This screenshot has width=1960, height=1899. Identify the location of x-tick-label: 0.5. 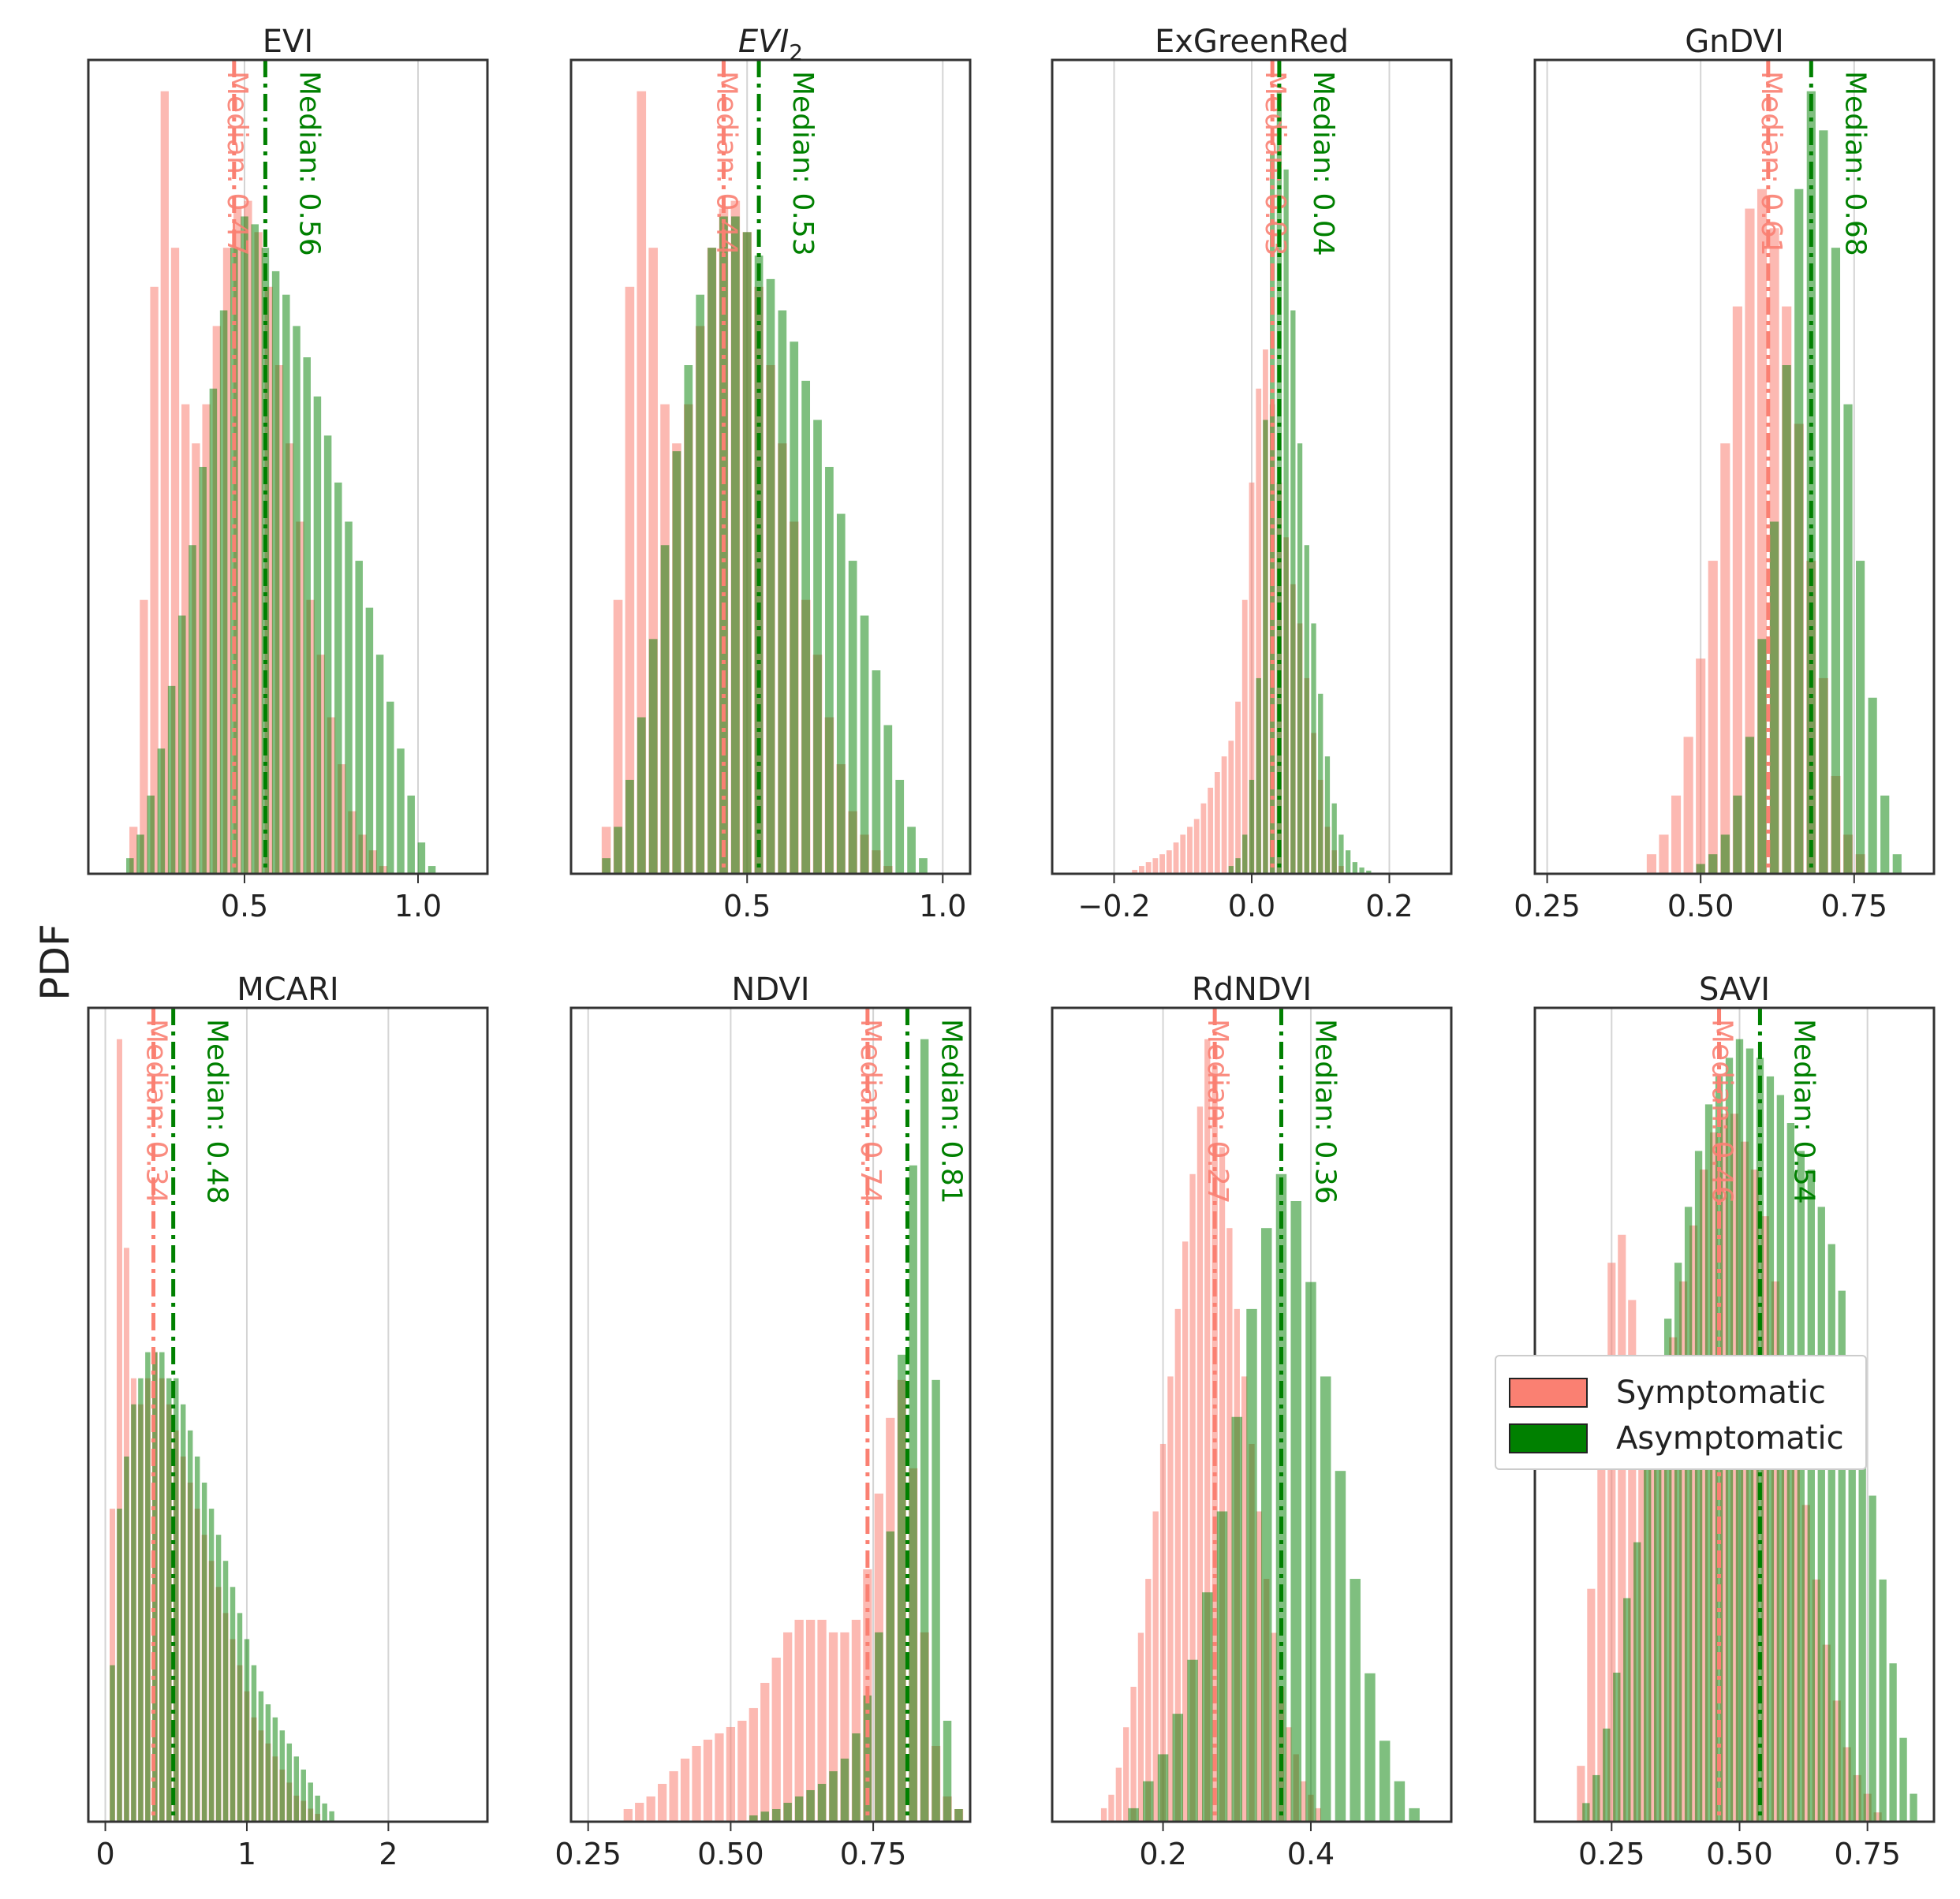
(747, 906).